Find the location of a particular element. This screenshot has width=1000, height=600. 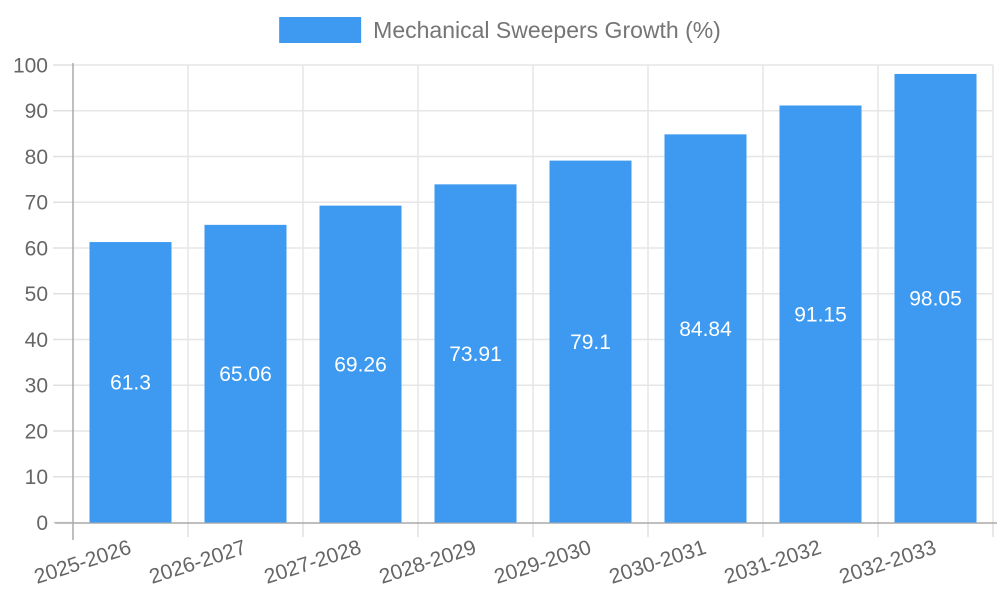

legend-label: Mechanical Sweepers Growth (%) is located at coordinates (547, 30).